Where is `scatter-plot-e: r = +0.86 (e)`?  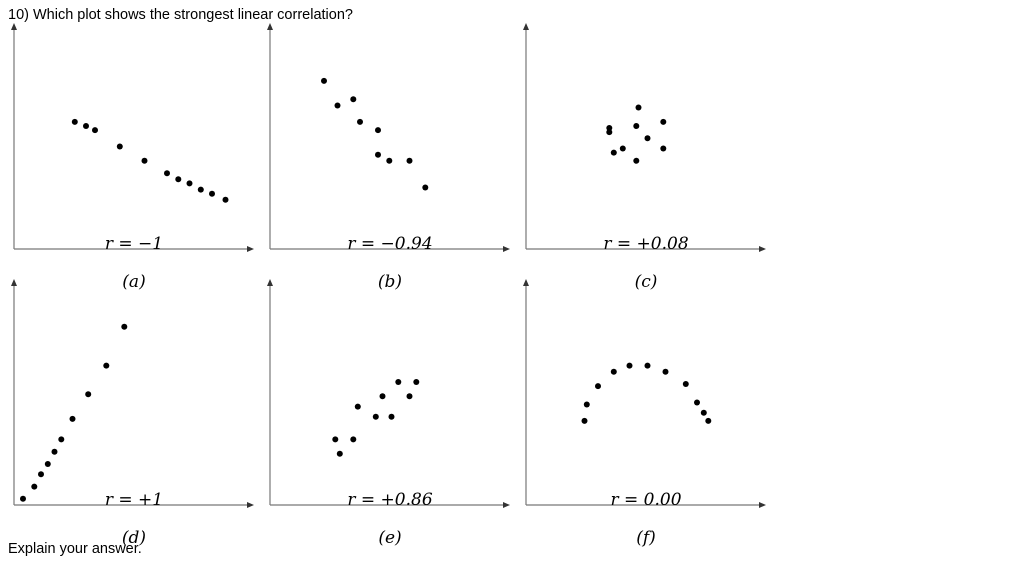
scatter-plot-e: r = +0.86 (e) is located at coordinates (388, 413).